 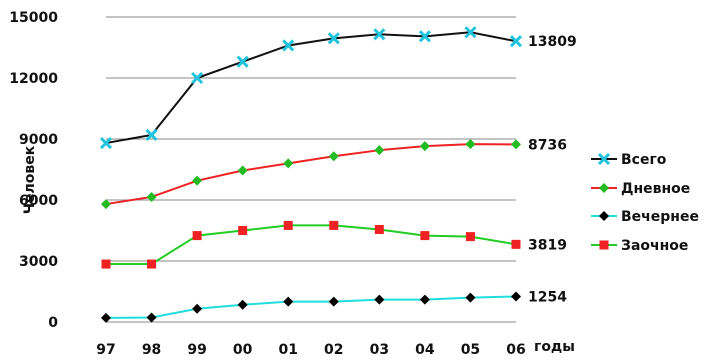 What do you see at coordinates (660, 217) in the screenshot?
I see `legend-label: Вечернее` at bounding box center [660, 217].